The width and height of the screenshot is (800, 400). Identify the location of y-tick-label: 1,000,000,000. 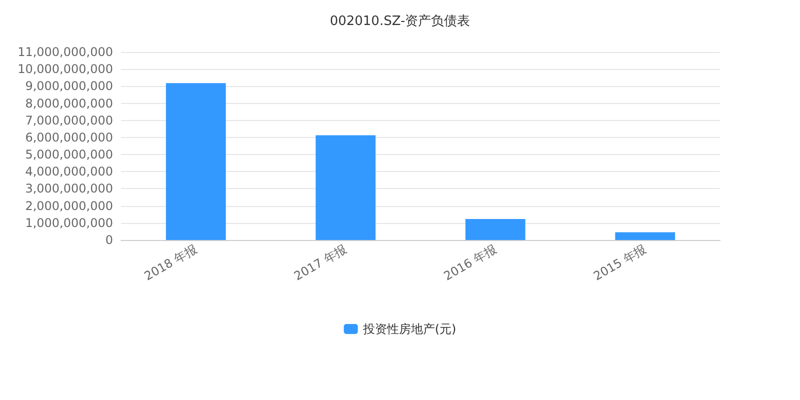
(69, 223).